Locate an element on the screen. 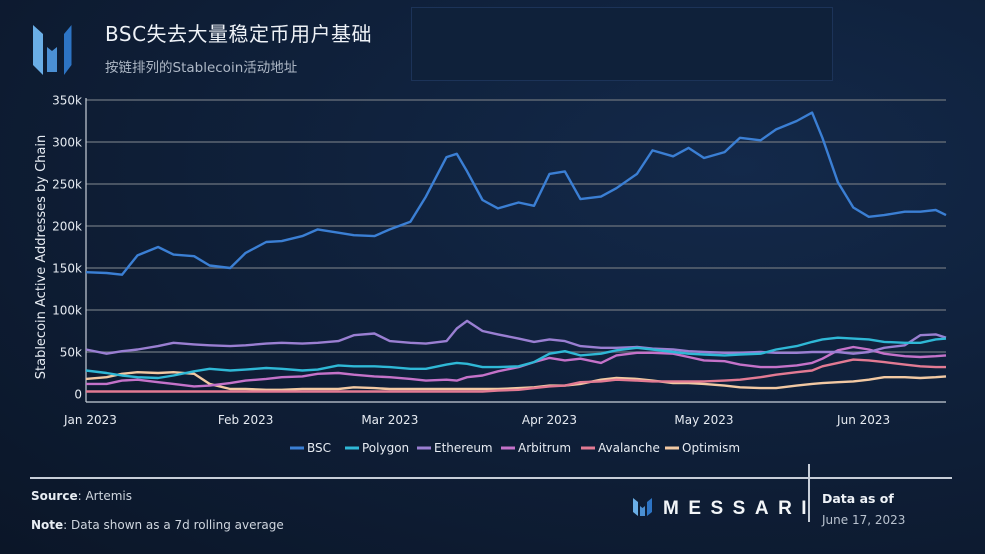  legend-label: Avalanche is located at coordinates (629, 448).